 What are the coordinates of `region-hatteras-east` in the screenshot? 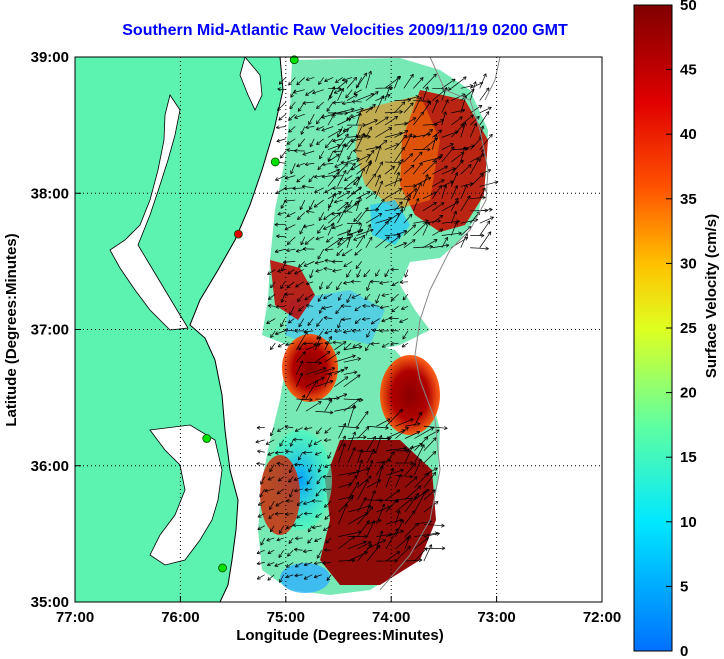 It's located at (410, 395).